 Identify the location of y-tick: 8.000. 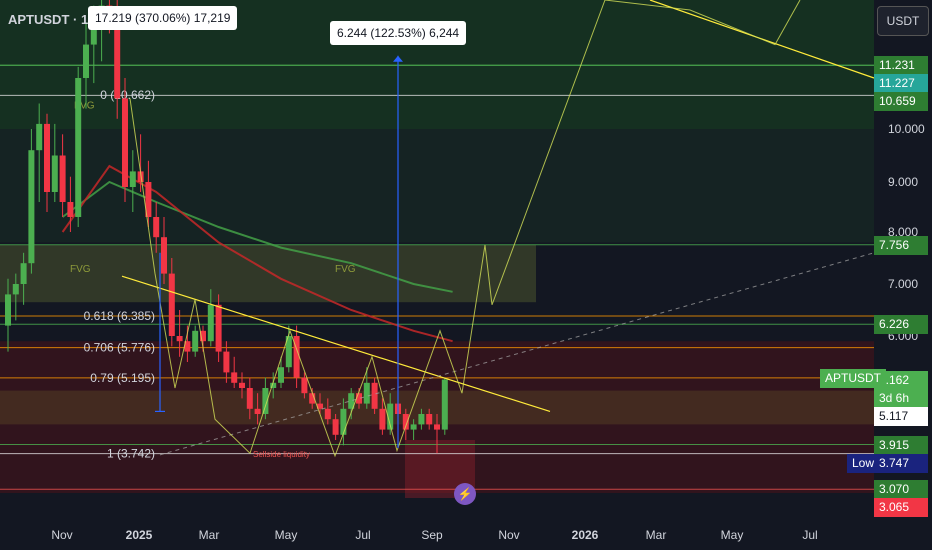
(903, 232).